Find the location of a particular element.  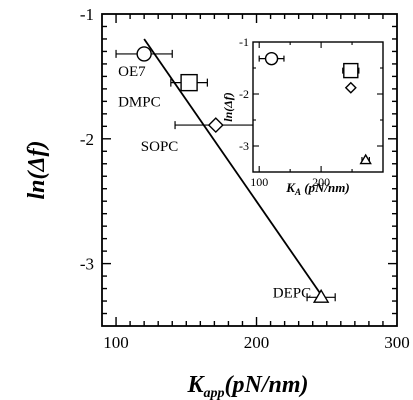

y-tick-label: -1 is located at coordinates (87, 14).